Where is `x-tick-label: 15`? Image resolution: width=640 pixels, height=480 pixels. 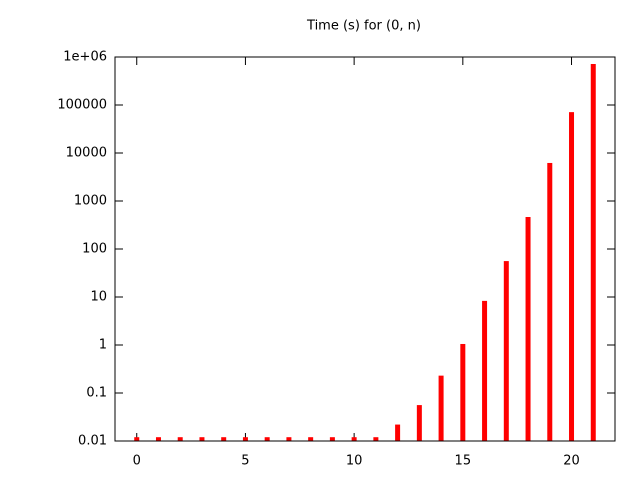 x-tick-label: 15 is located at coordinates (463, 461).